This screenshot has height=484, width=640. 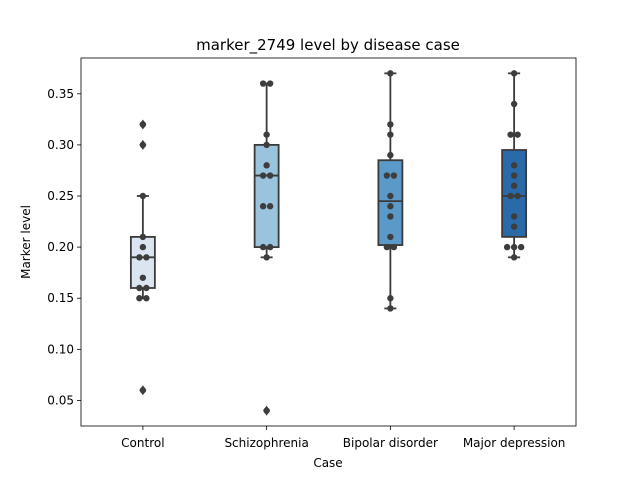 I want to click on y-tick-label: 0.15, so click(x=60, y=298).